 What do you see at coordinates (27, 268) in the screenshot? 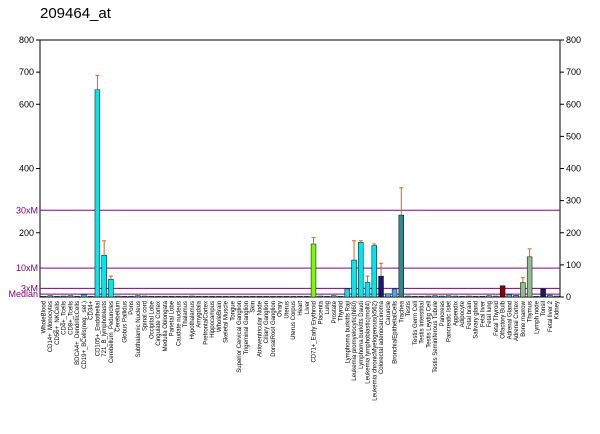
I see `reference-line-label: 10xM` at bounding box center [27, 268].